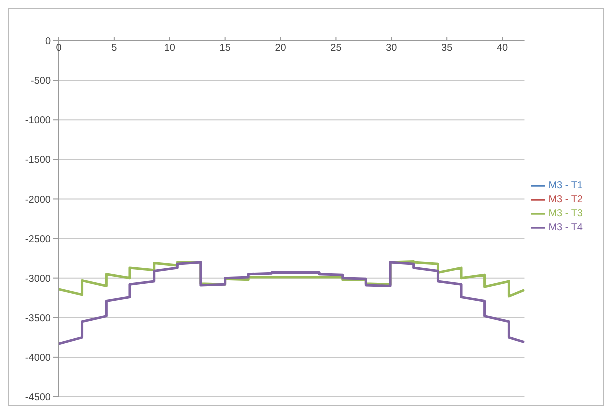 Image resolution: width=612 pixels, height=414 pixels. Describe the element at coordinates (392, 48) in the screenshot. I see `x-tick-label: 30` at that location.